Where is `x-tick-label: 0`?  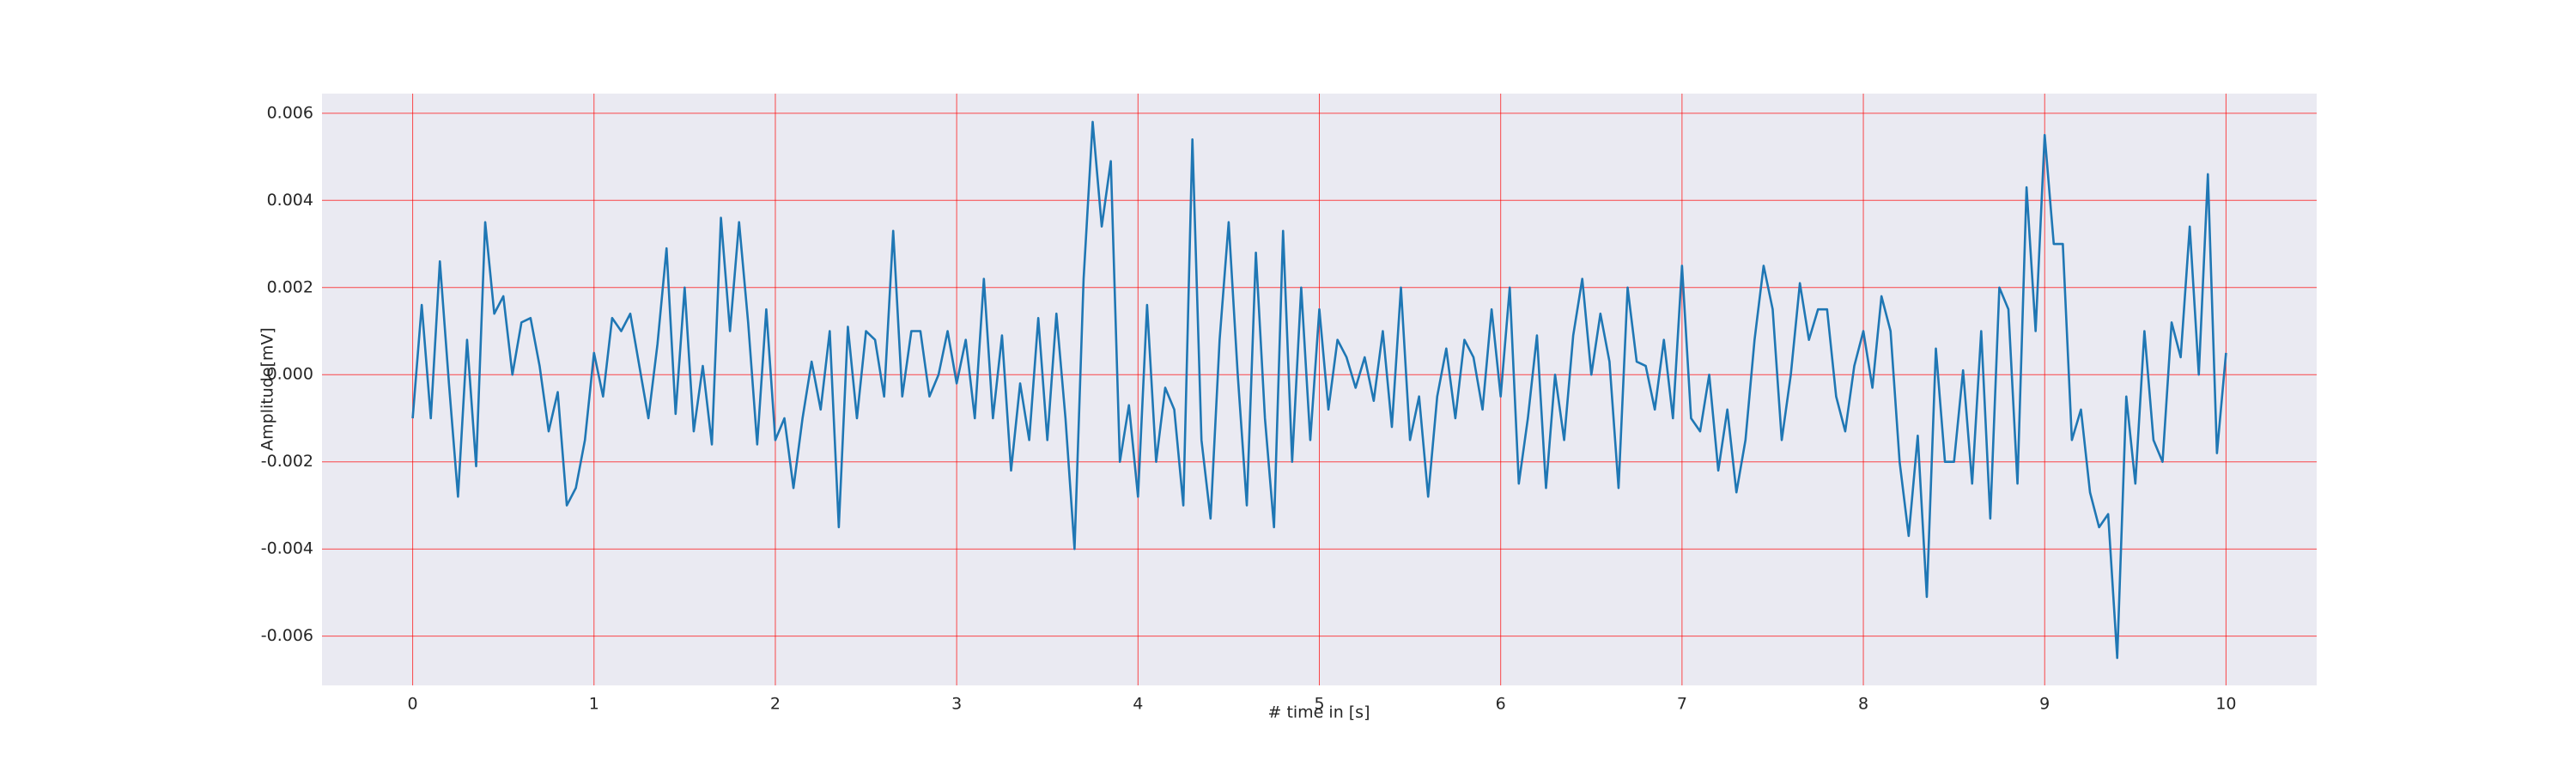
x-tick-label: 0 is located at coordinates (413, 704).